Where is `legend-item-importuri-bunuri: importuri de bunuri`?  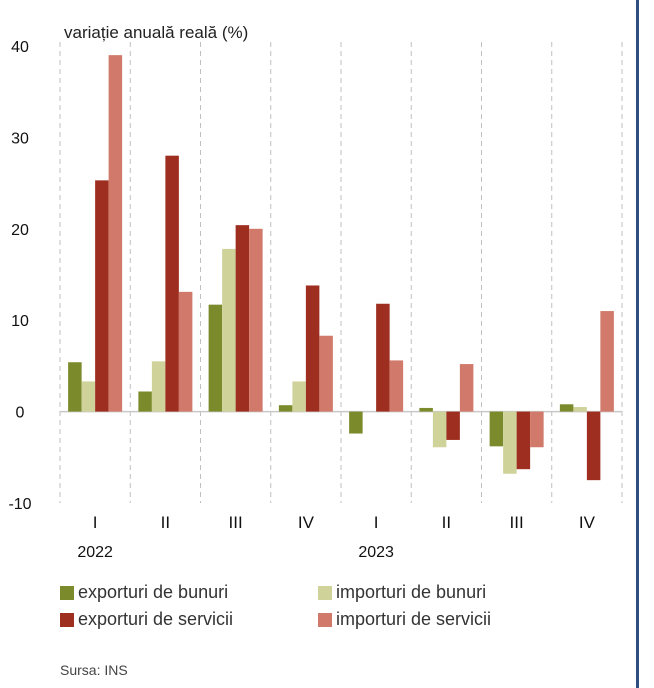
legend-item-importuri-bunuri: importuri de bunuri is located at coordinates (402, 592).